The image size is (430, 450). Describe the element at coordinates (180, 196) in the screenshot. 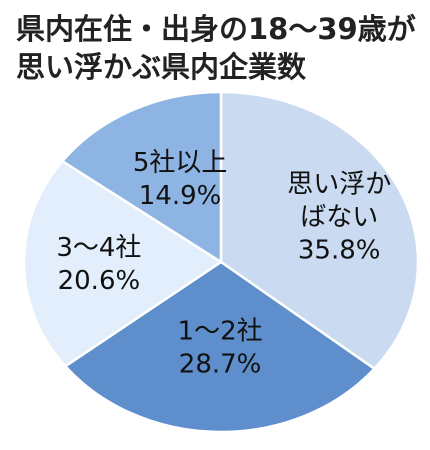

I see `pie-slice-4-value: 14.9%` at that location.